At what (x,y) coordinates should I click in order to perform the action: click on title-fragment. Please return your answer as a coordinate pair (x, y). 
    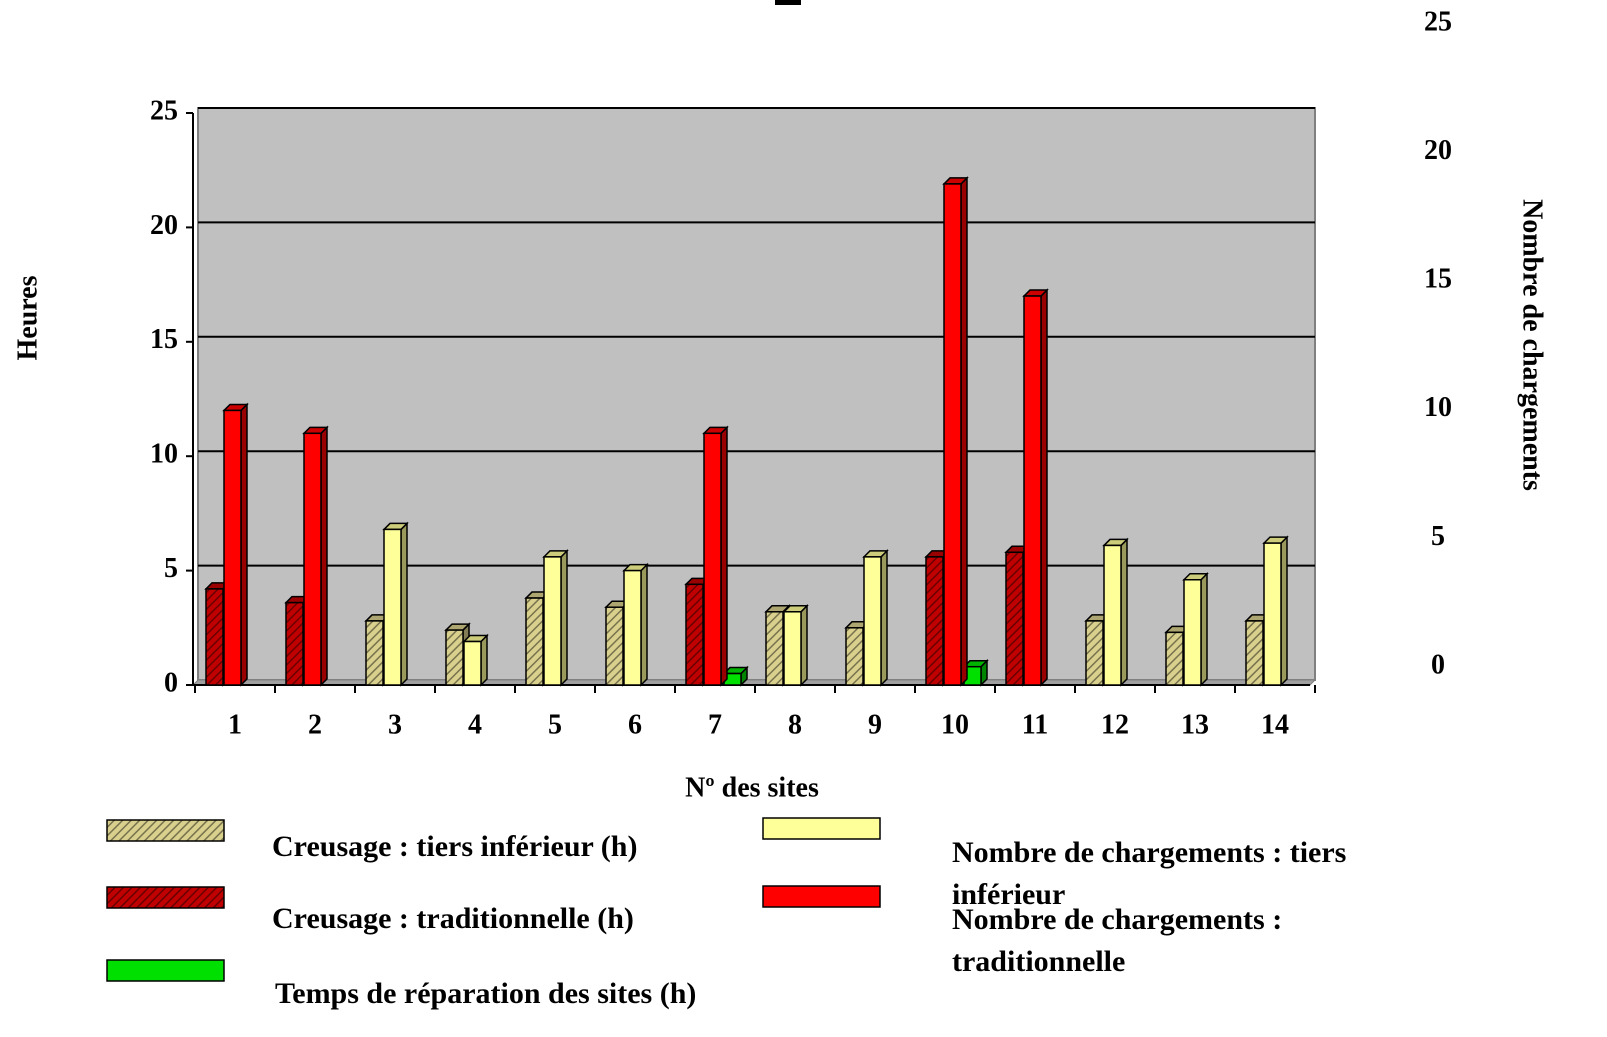
    Looking at the image, I should click on (788, 2).